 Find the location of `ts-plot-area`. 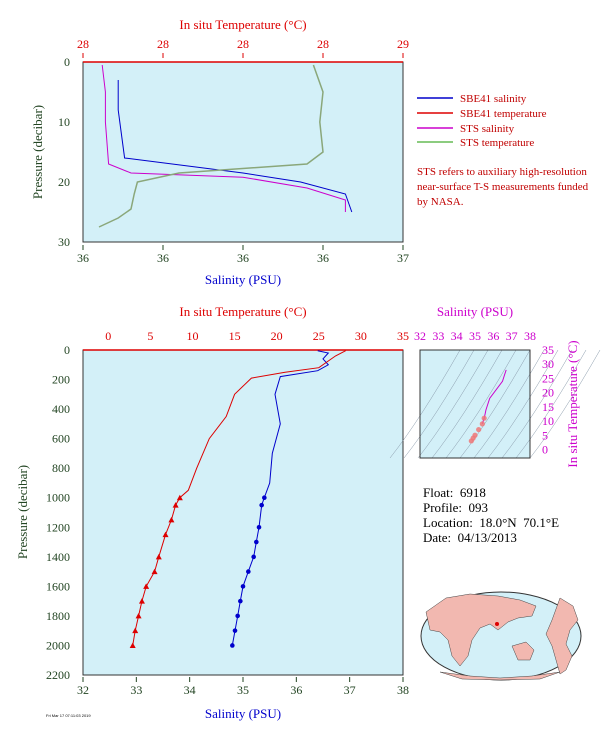

ts-plot-area is located at coordinates (475, 404).